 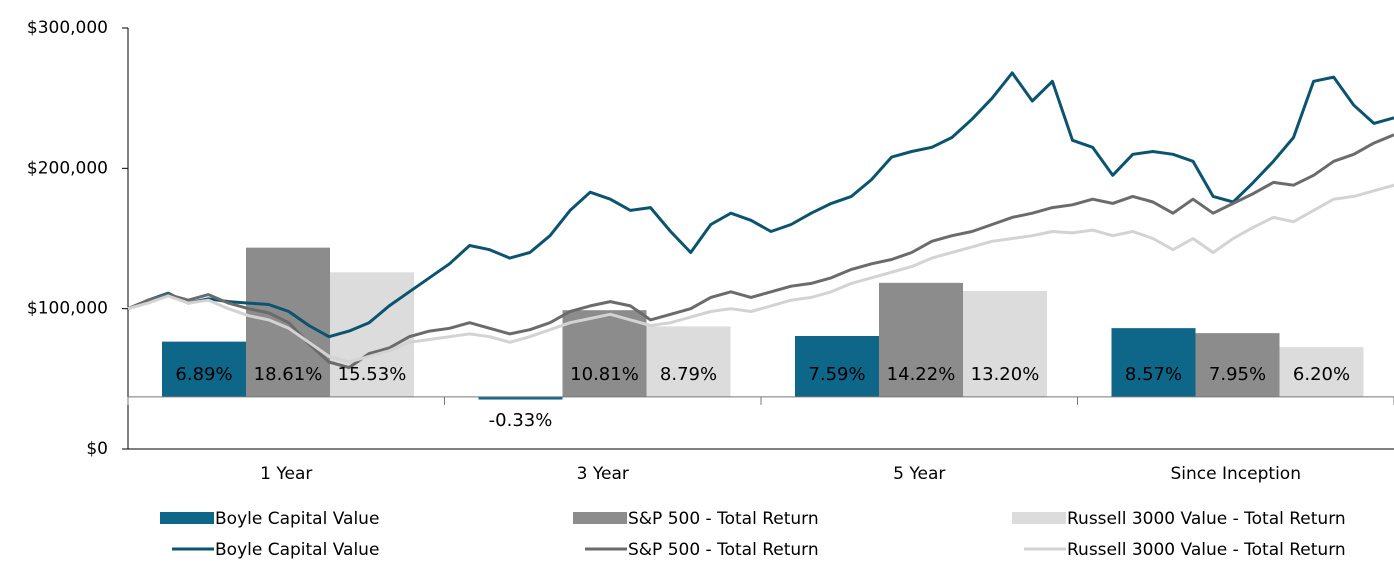 What do you see at coordinates (1153, 374) in the screenshot?
I see `value-label: 8.57%` at bounding box center [1153, 374].